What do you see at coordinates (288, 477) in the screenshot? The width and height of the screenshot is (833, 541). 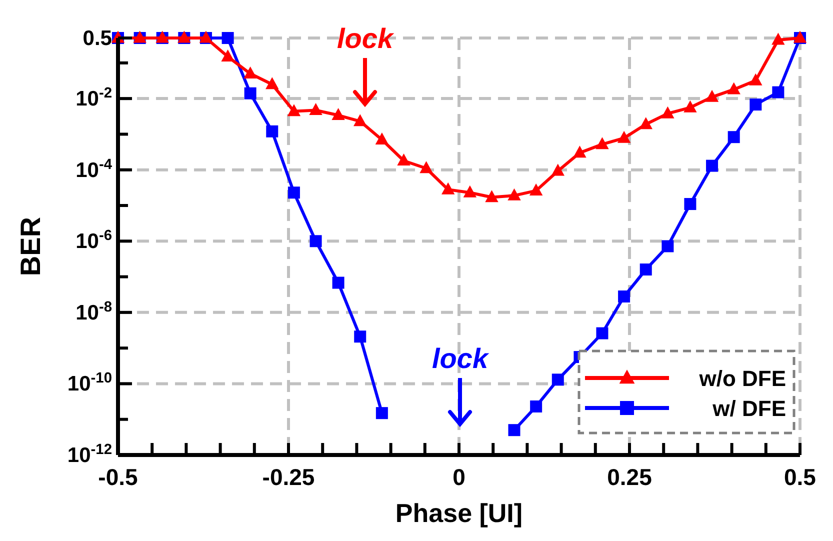 I see `x-tick-label: -0.25` at bounding box center [288, 477].